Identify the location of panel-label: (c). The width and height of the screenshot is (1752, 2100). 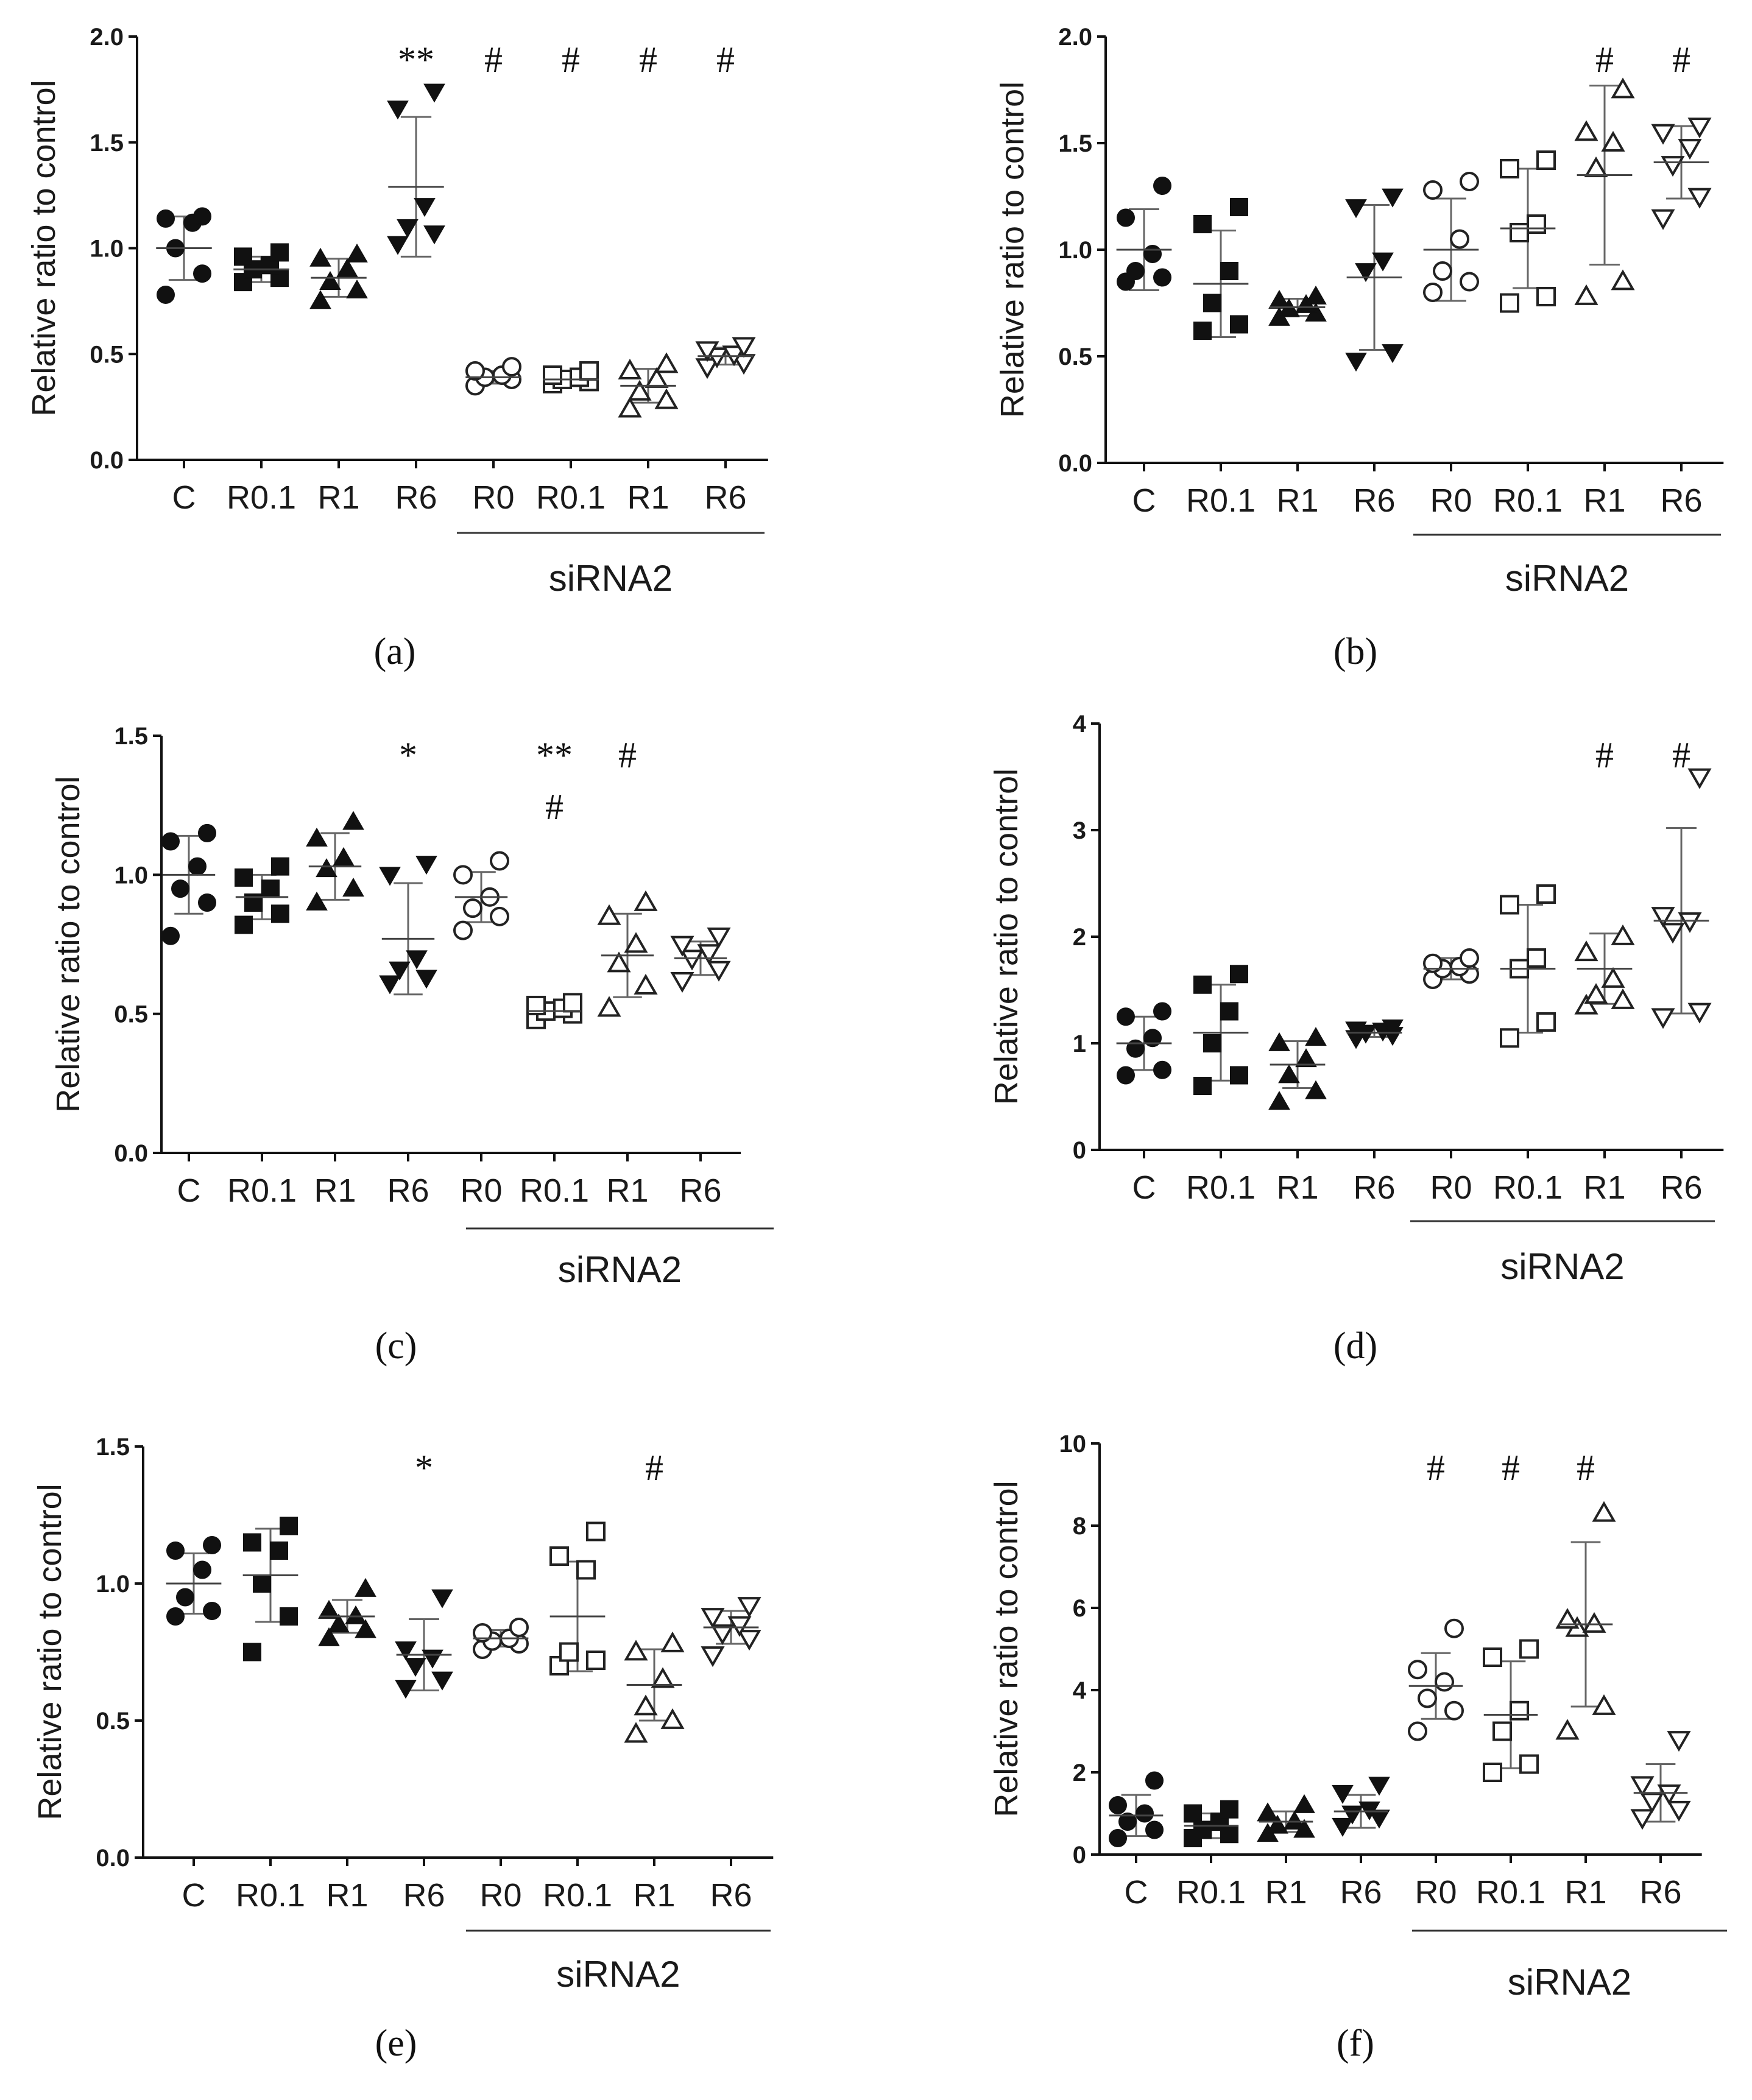
(396, 1346).